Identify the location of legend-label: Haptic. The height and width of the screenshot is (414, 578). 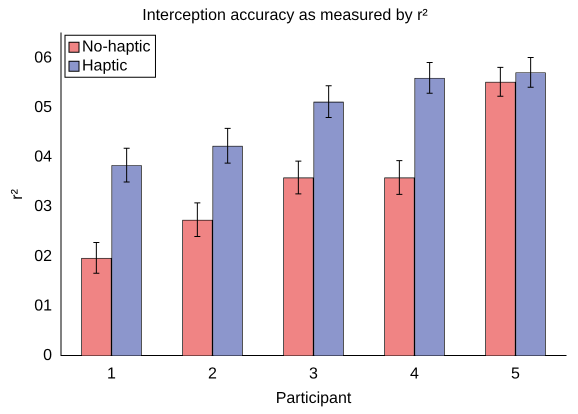
(105, 66).